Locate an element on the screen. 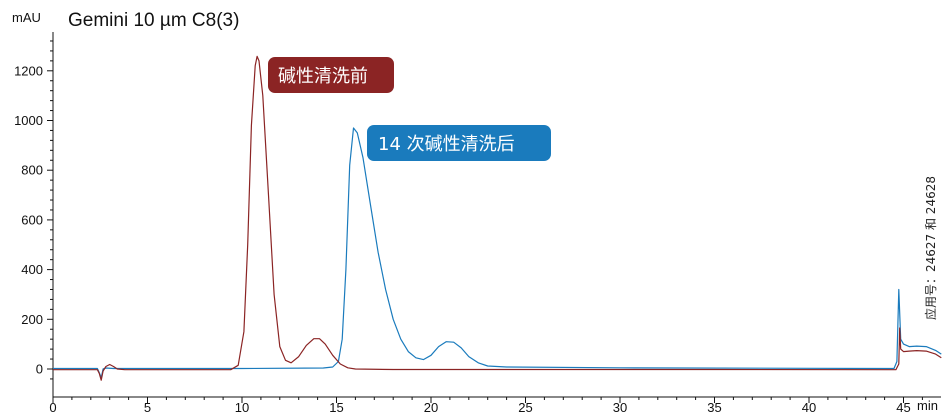  y-tick-label: 200 is located at coordinates (32, 319).